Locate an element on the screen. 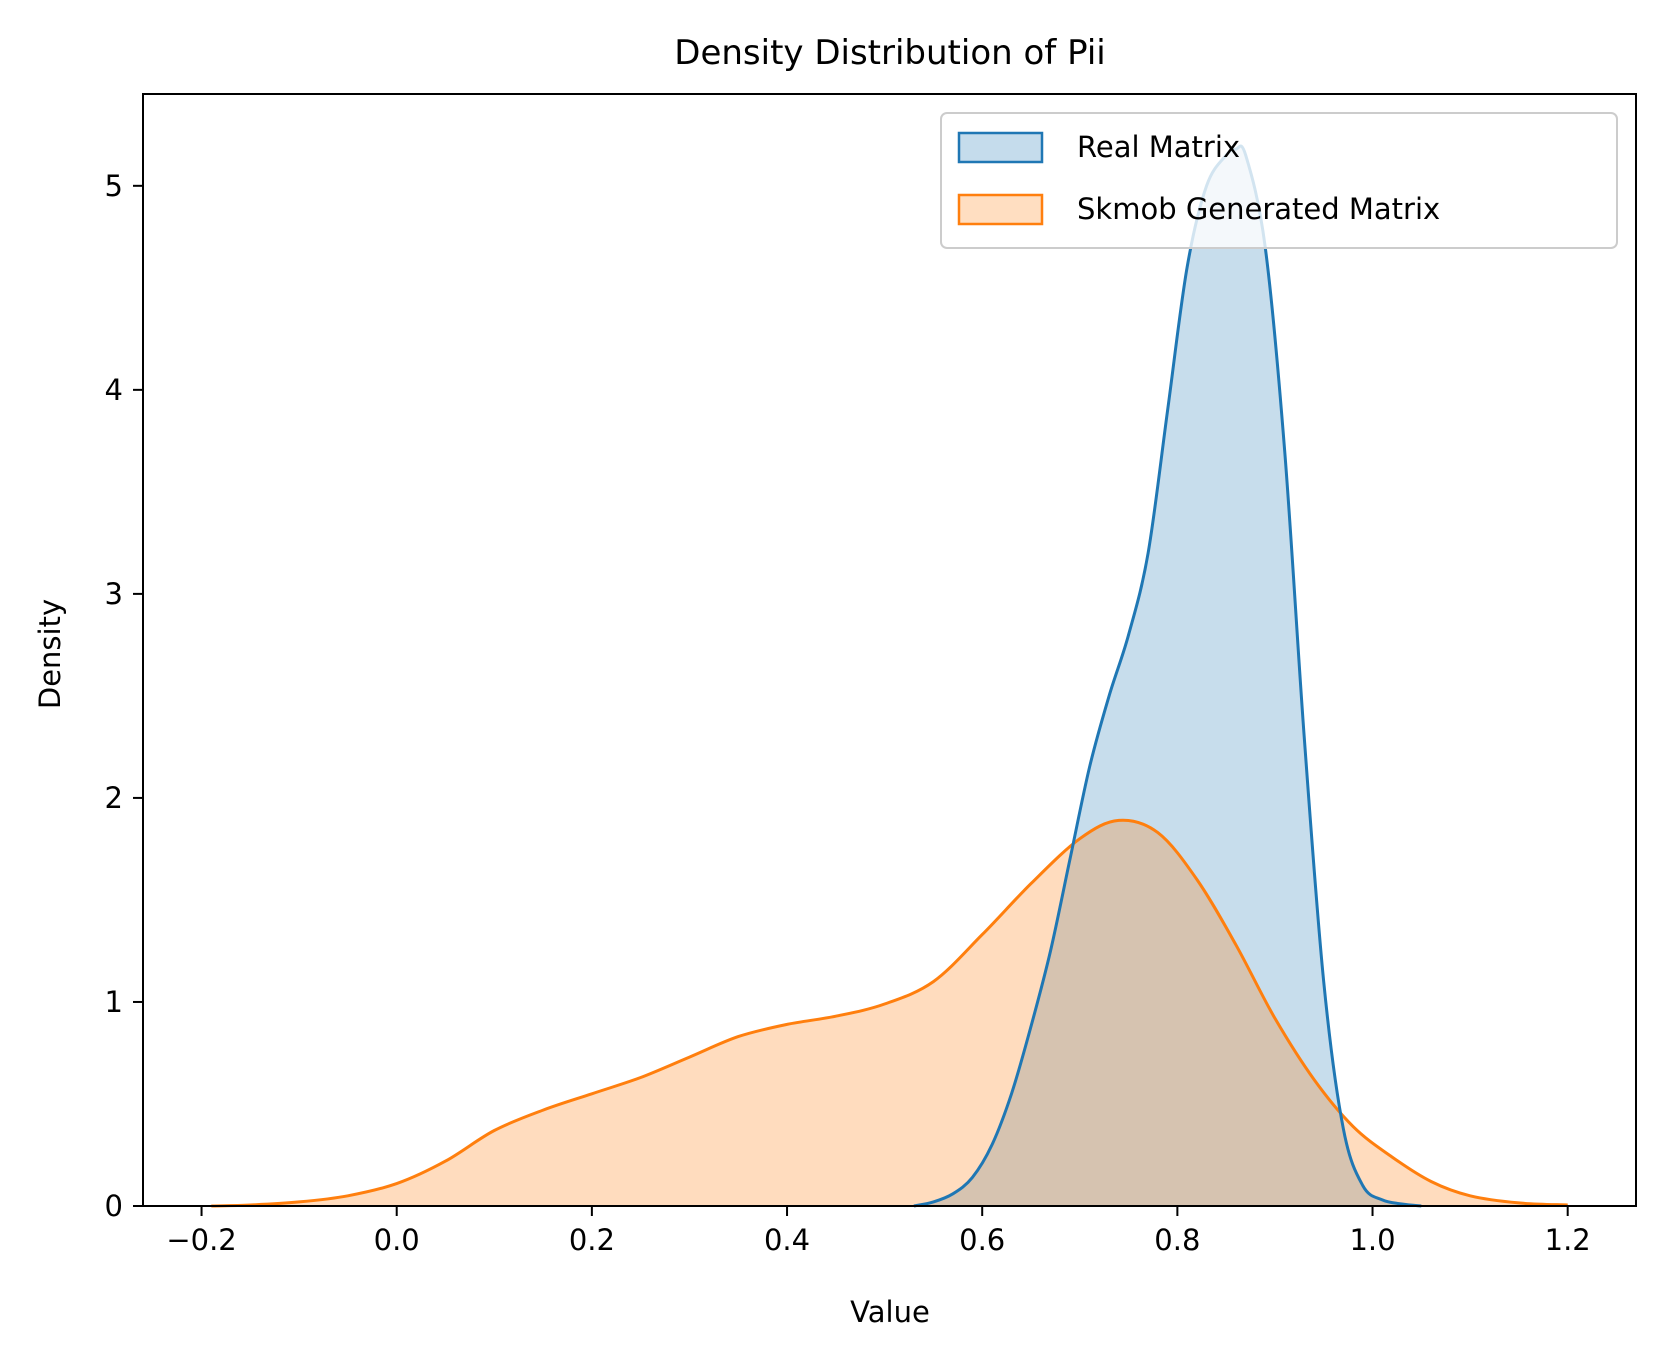  x-tick-label: 0.4 is located at coordinates (787, 1240).